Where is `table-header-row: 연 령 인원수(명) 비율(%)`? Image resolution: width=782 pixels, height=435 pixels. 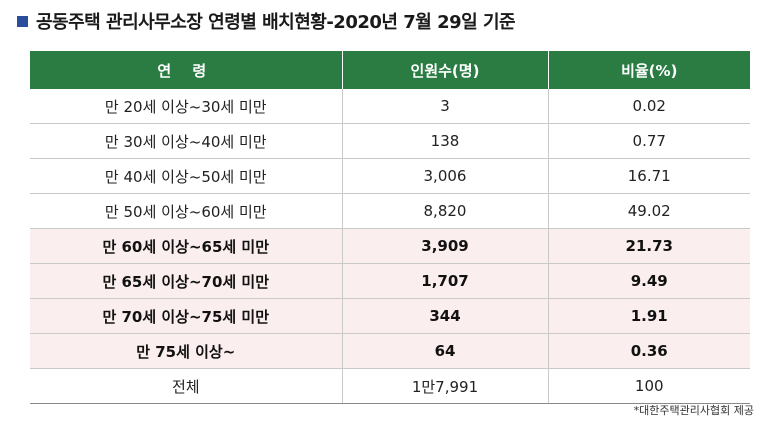
table-header-row: 연 령 인원수(명) 비율(%) is located at coordinates (390, 70).